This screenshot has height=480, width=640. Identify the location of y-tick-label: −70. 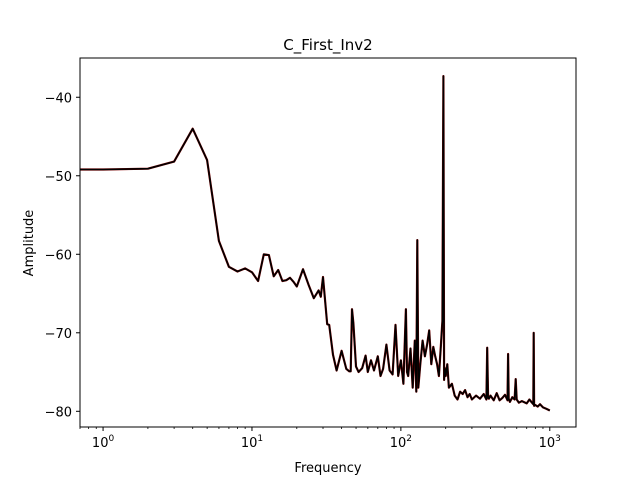
(58, 334).